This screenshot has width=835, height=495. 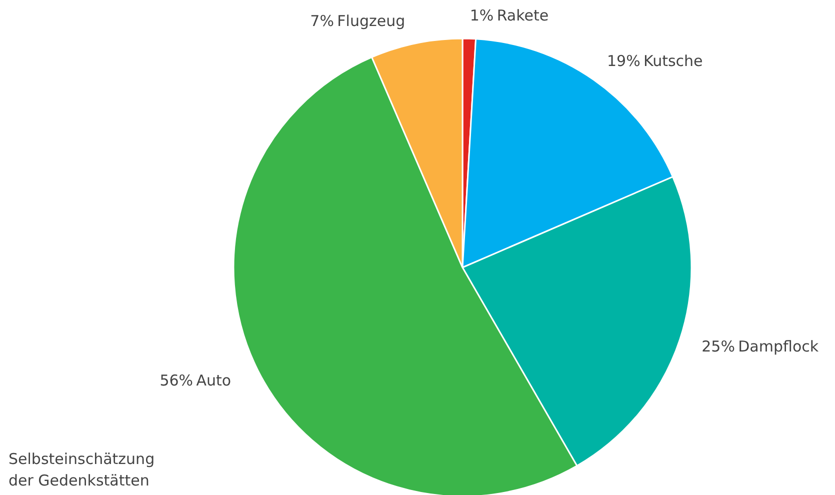 What do you see at coordinates (81, 470) in the screenshot?
I see `text: Selbsteinschätzung der Gedenkstätten` at bounding box center [81, 470].